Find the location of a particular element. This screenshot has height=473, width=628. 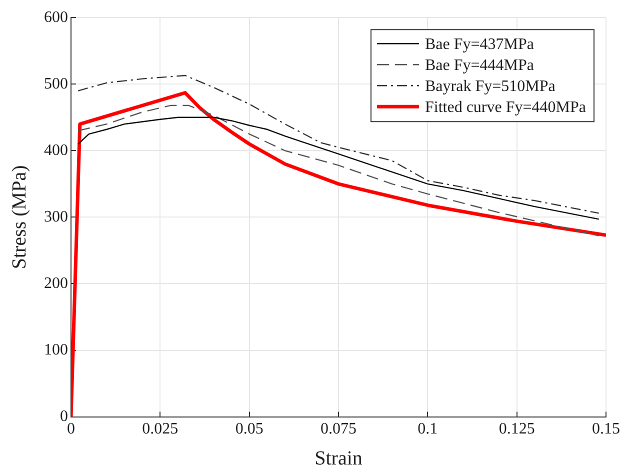

legend-label: Bae Fy=444MPa is located at coordinates (479, 65).